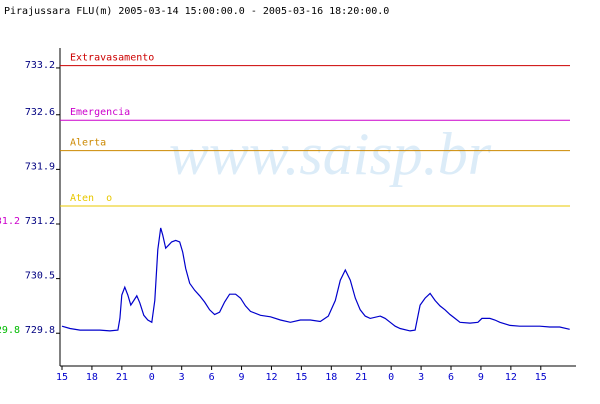  I want to click on watermark: www.saisp.br, so click(330, 154).